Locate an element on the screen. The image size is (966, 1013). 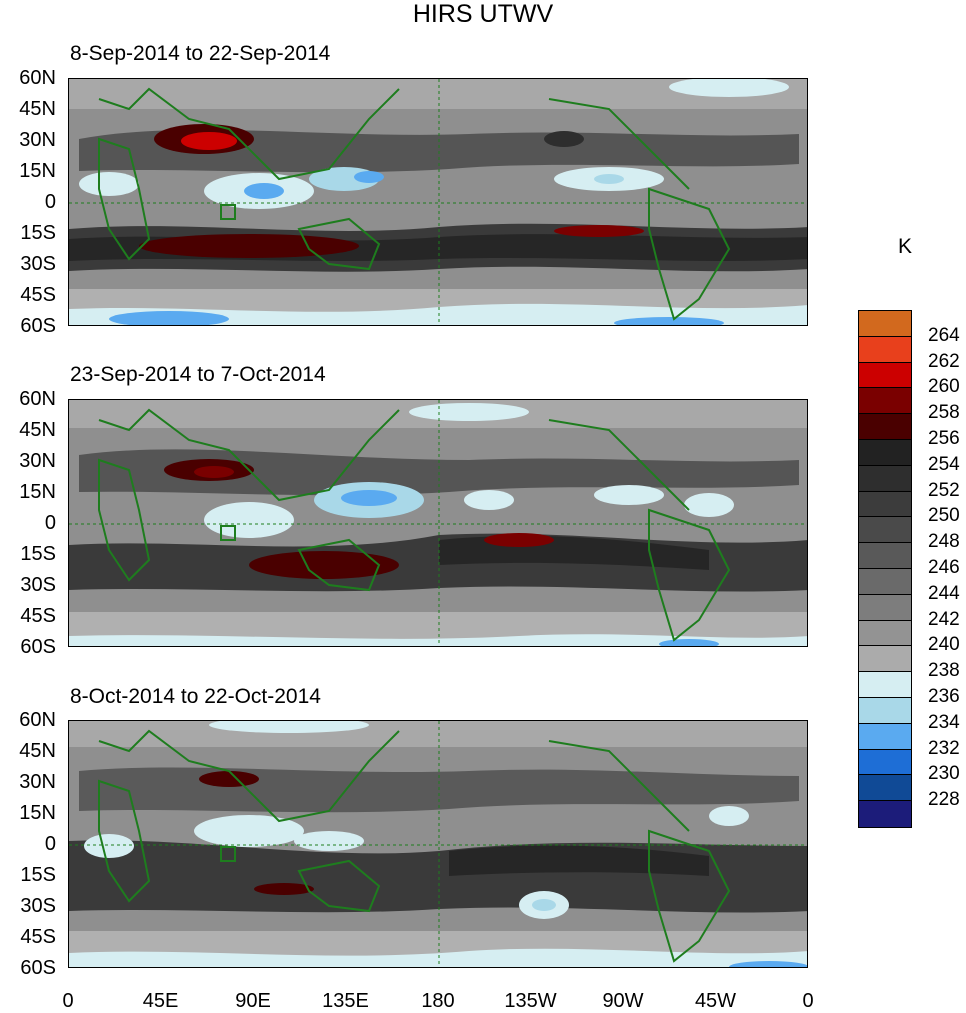
colorbar-label: 228 is located at coordinates (944, 800).